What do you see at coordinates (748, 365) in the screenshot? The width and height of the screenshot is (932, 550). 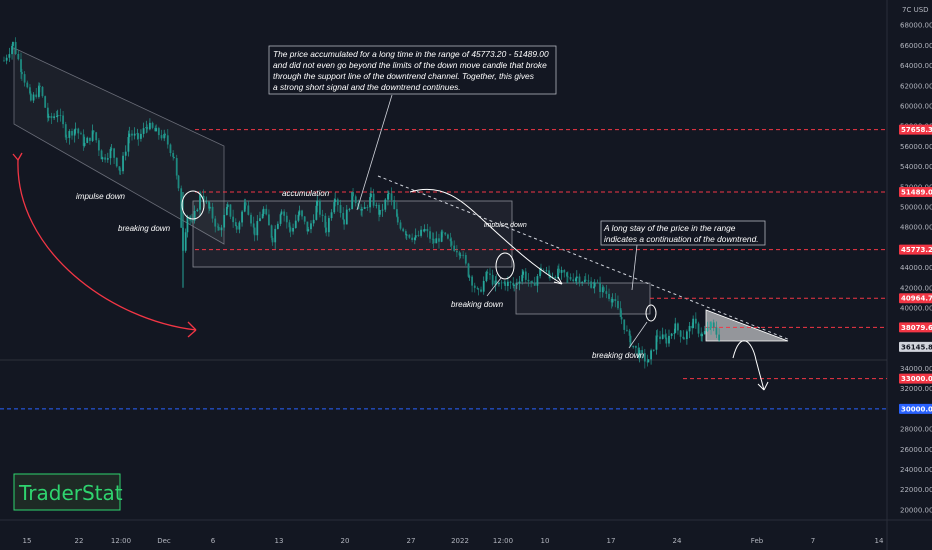 I see `projection-arrow` at bounding box center [748, 365].